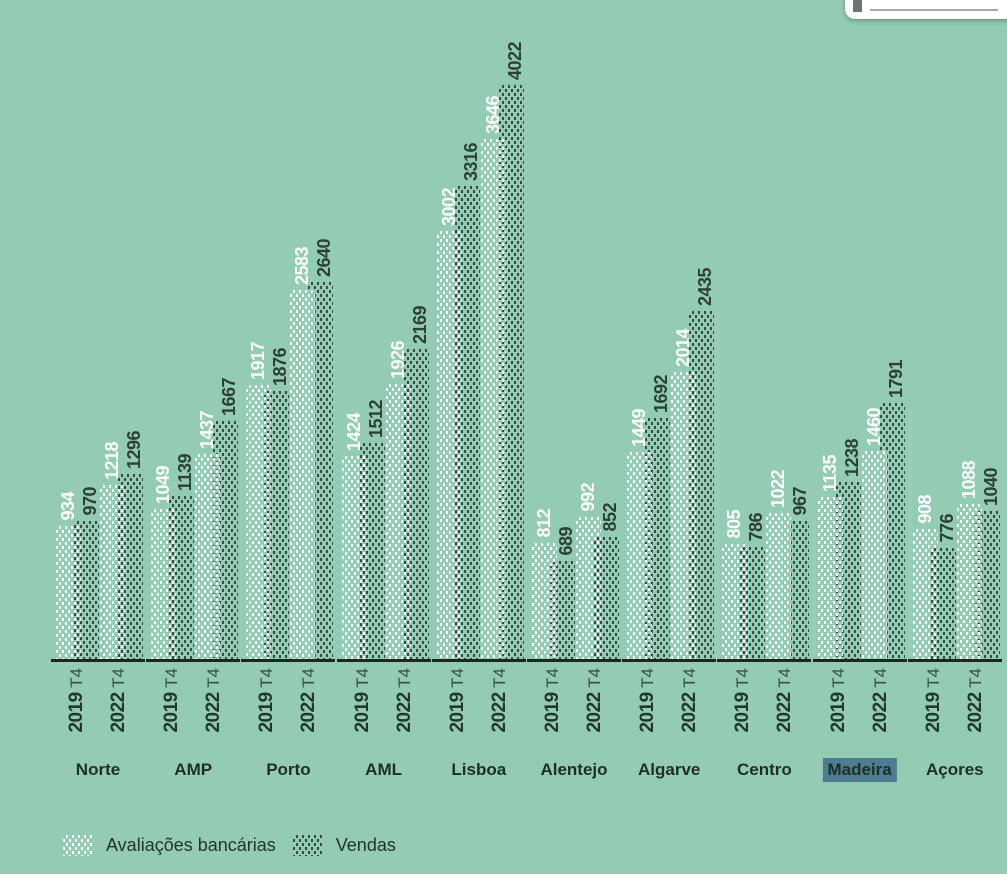 This screenshot has width=1007, height=874. What do you see at coordinates (492, 114) in the screenshot?
I see `value-label: 3646` at bounding box center [492, 114].